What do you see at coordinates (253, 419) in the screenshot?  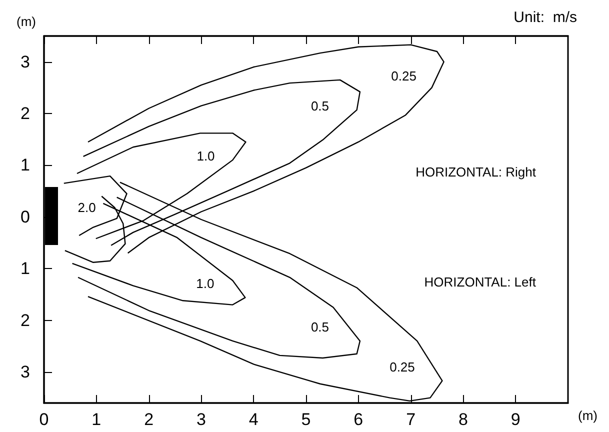 I see `x-tick-label: 4` at bounding box center [253, 419].